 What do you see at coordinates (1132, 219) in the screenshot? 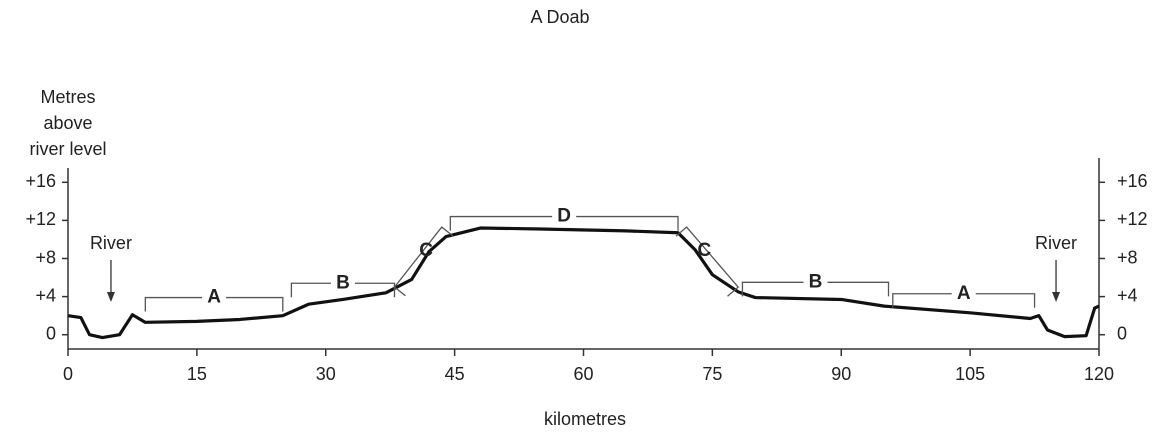
I see `y-tick-label-right: +12` at bounding box center [1132, 219].